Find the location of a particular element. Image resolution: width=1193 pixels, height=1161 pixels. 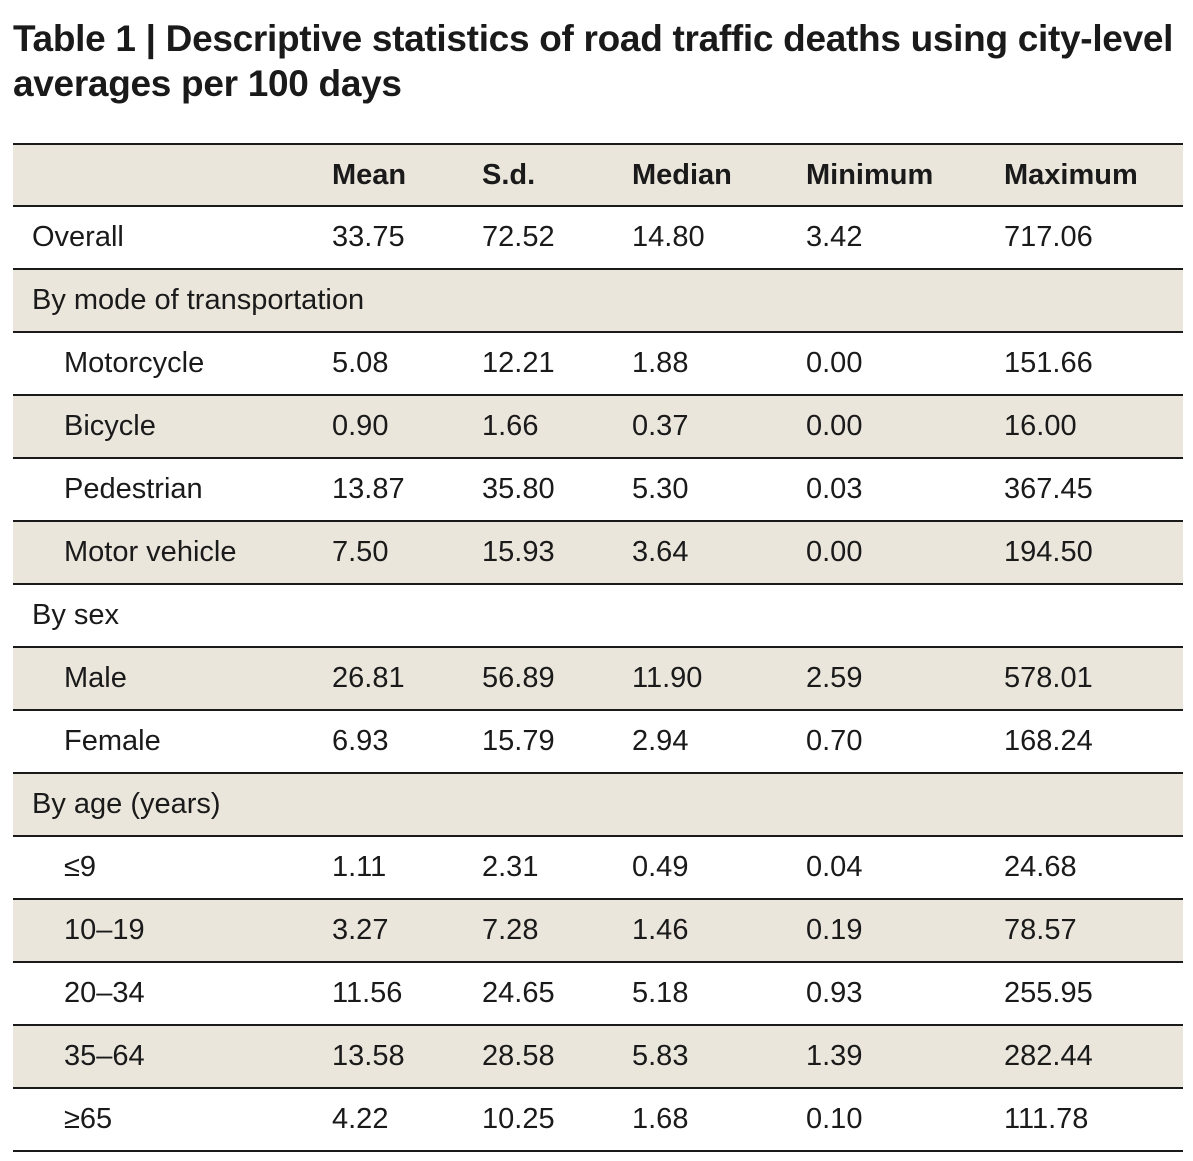

cell-median: 3.64 is located at coordinates (660, 552).